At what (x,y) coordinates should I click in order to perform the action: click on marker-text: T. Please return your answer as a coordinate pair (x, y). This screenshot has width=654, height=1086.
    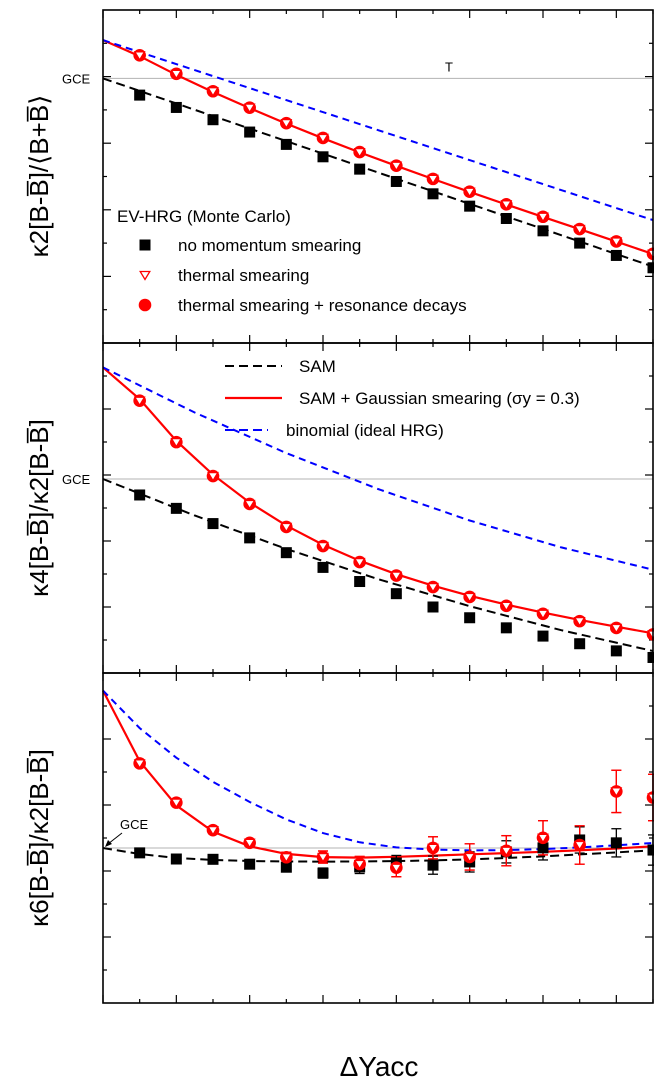
    Looking at the image, I should click on (449, 66).